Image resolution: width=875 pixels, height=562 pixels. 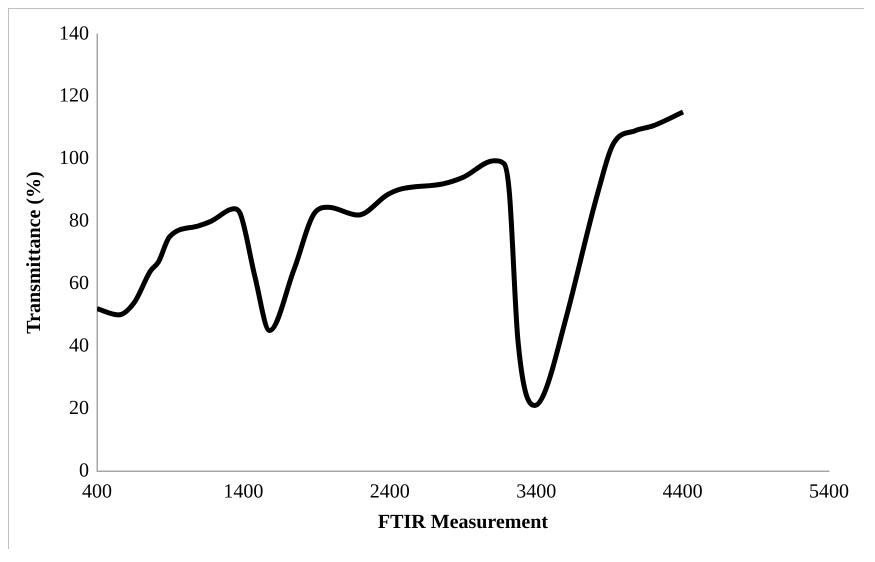 I want to click on x-tick-label: 5400, so click(x=829, y=491).